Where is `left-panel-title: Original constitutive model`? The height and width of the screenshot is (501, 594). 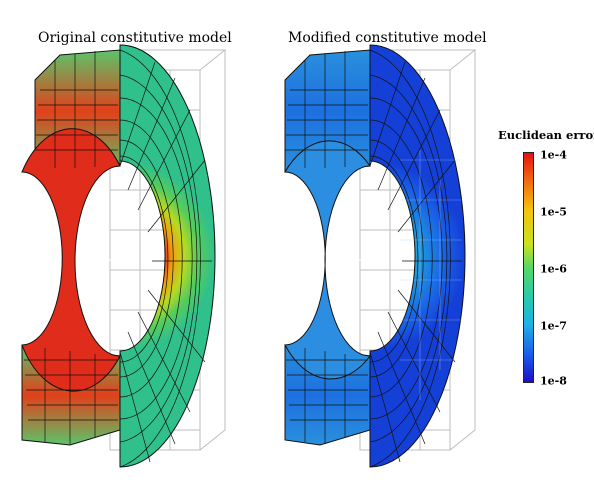 left-panel-title: Original constitutive model is located at coordinates (135, 38).